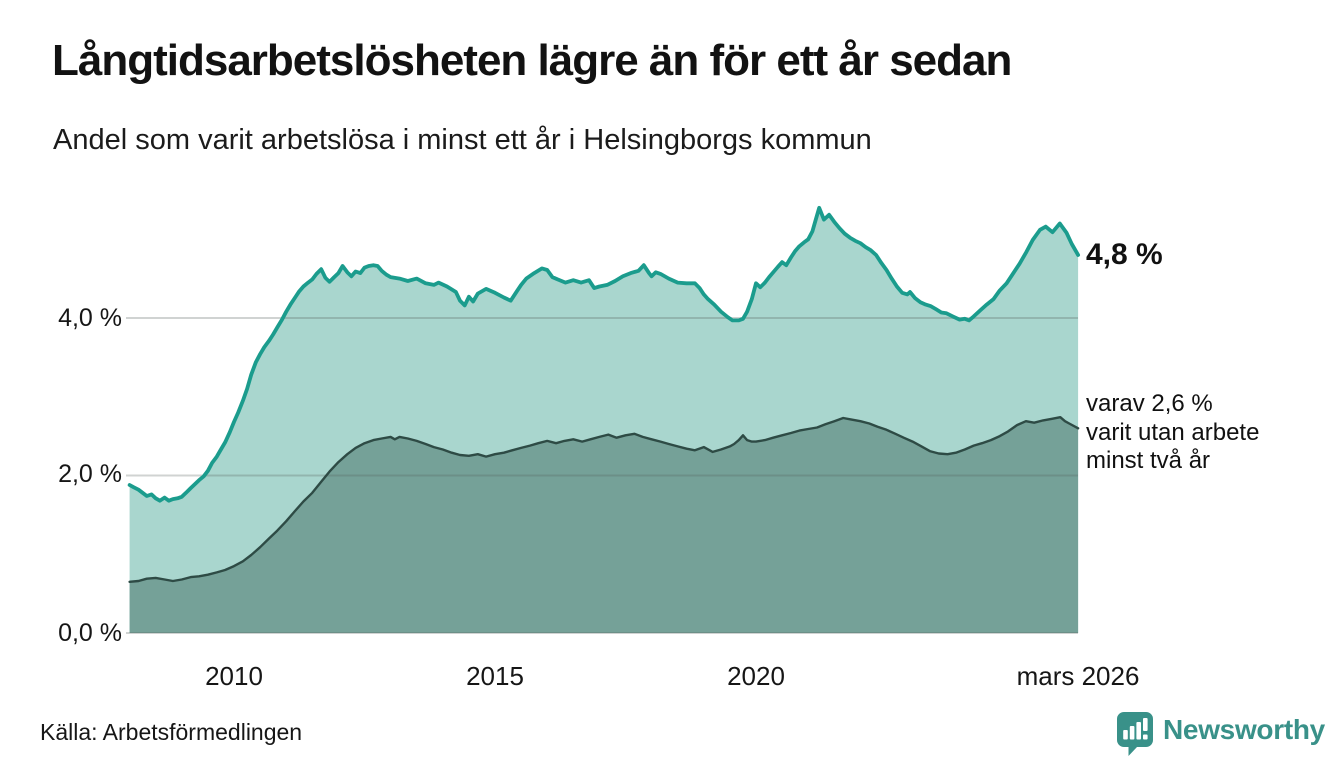 The image size is (1340, 780). Describe the element at coordinates (90, 318) in the screenshot. I see `y-axis-tick-4: 4,0 %` at that location.